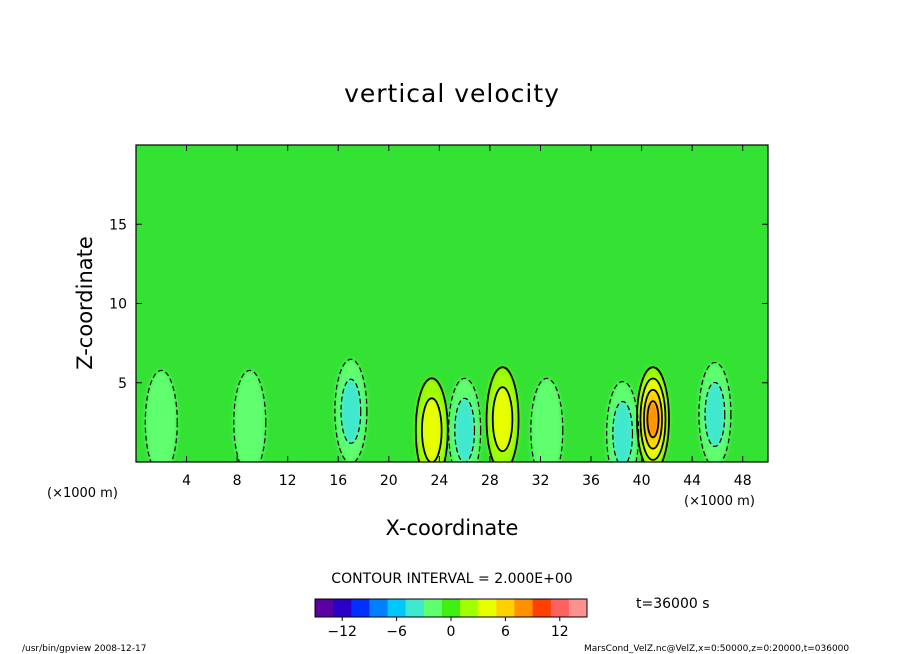 Image resolution: width=904 pixels, height=654 pixels. What do you see at coordinates (451, 619) in the screenshot?
I see `colorbar: −12 −6 0 6 12` at bounding box center [451, 619].